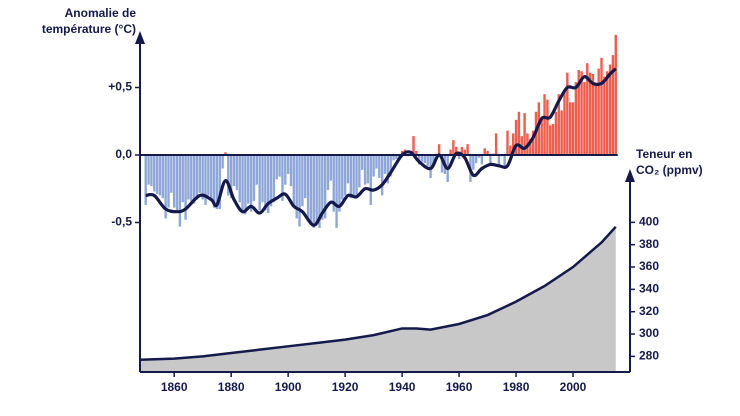  What do you see at coordinates (664, 154) in the screenshot?
I see `y2-axis-title-line: Teneur en` at bounding box center [664, 154].